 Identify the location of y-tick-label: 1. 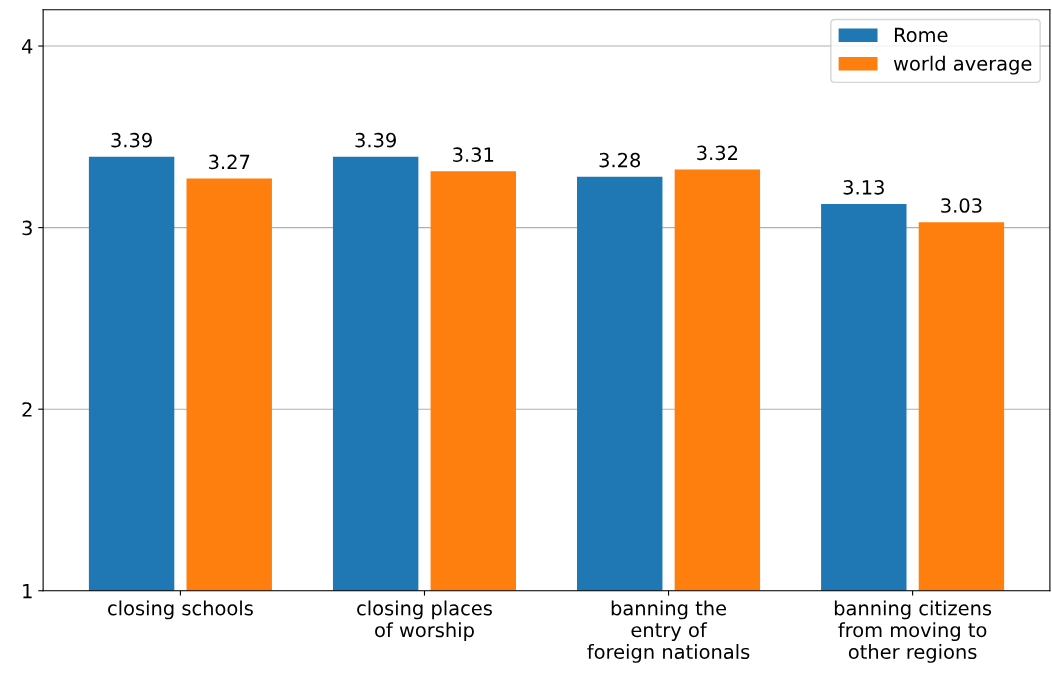
(27, 591).